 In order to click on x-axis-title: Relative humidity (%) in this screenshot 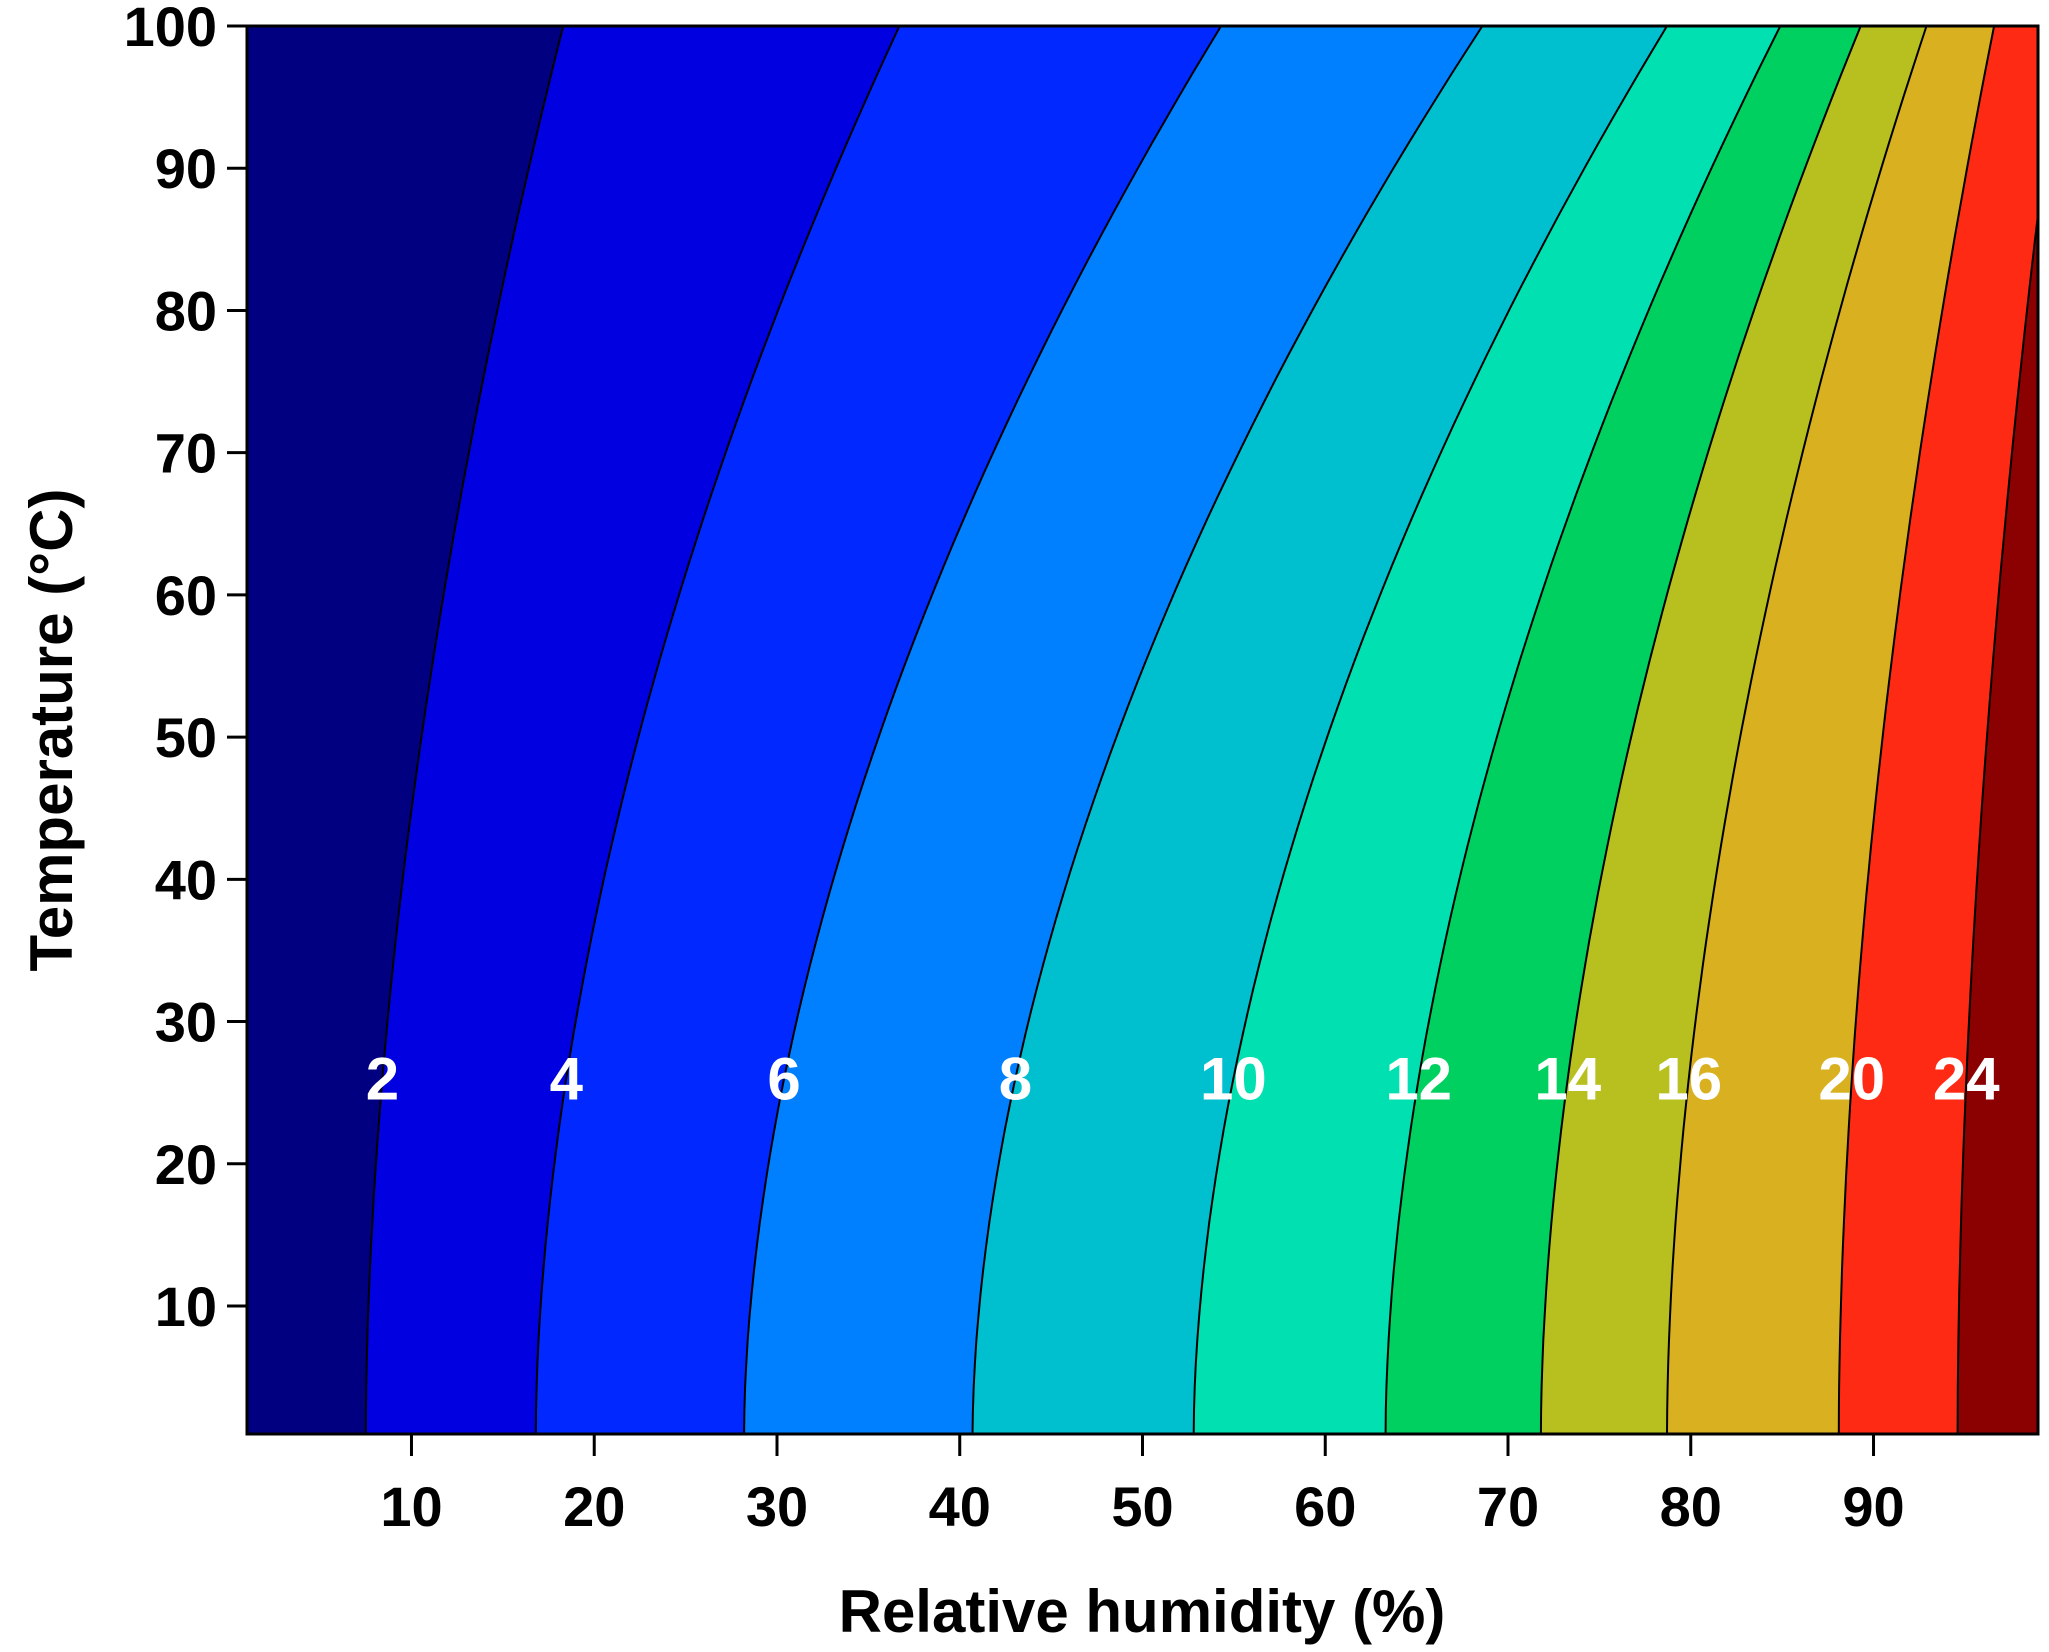, I will do `click(1142, 1611)`.